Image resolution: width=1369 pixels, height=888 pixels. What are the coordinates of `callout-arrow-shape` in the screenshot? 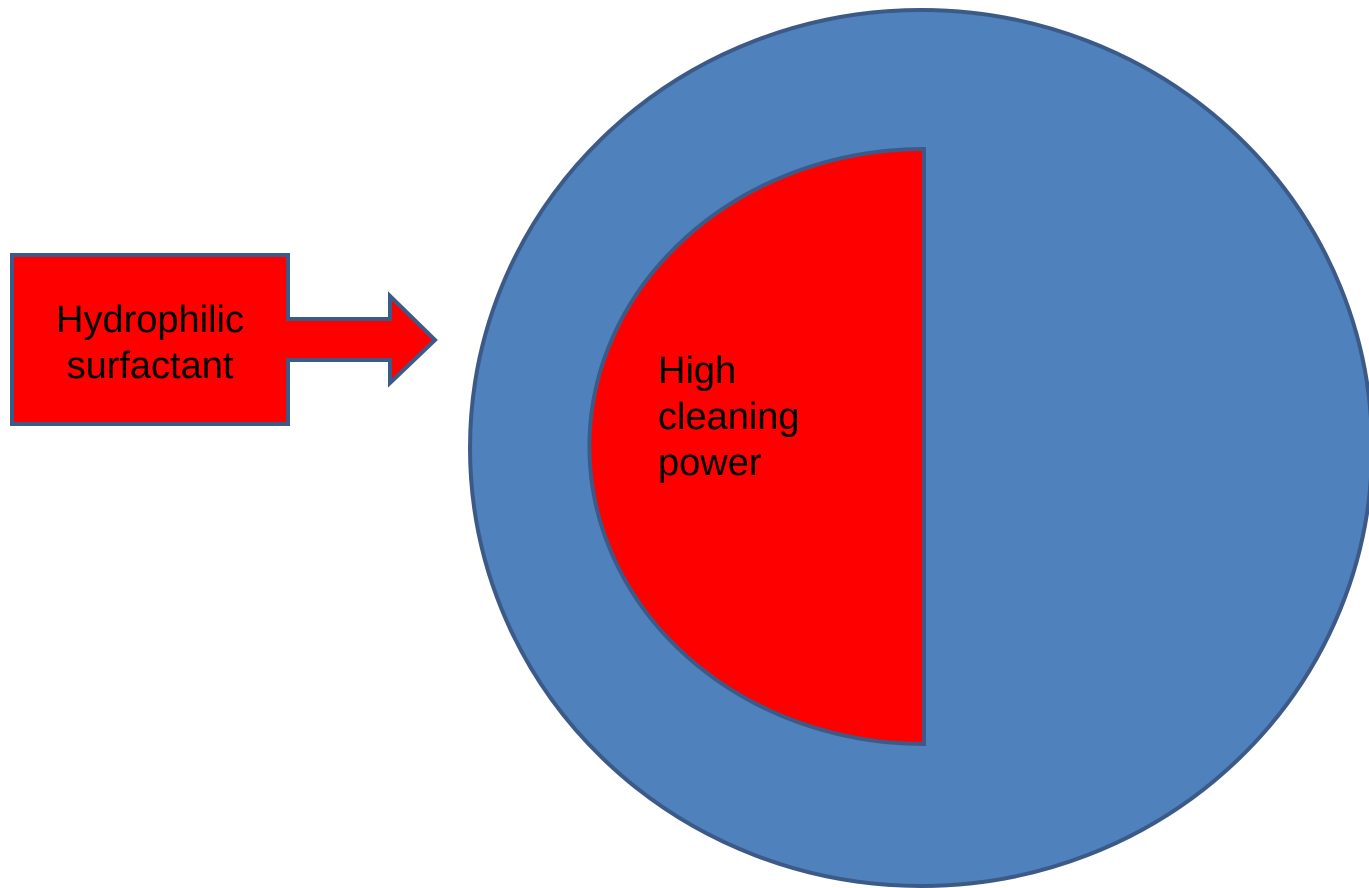 It's located at (224, 339).